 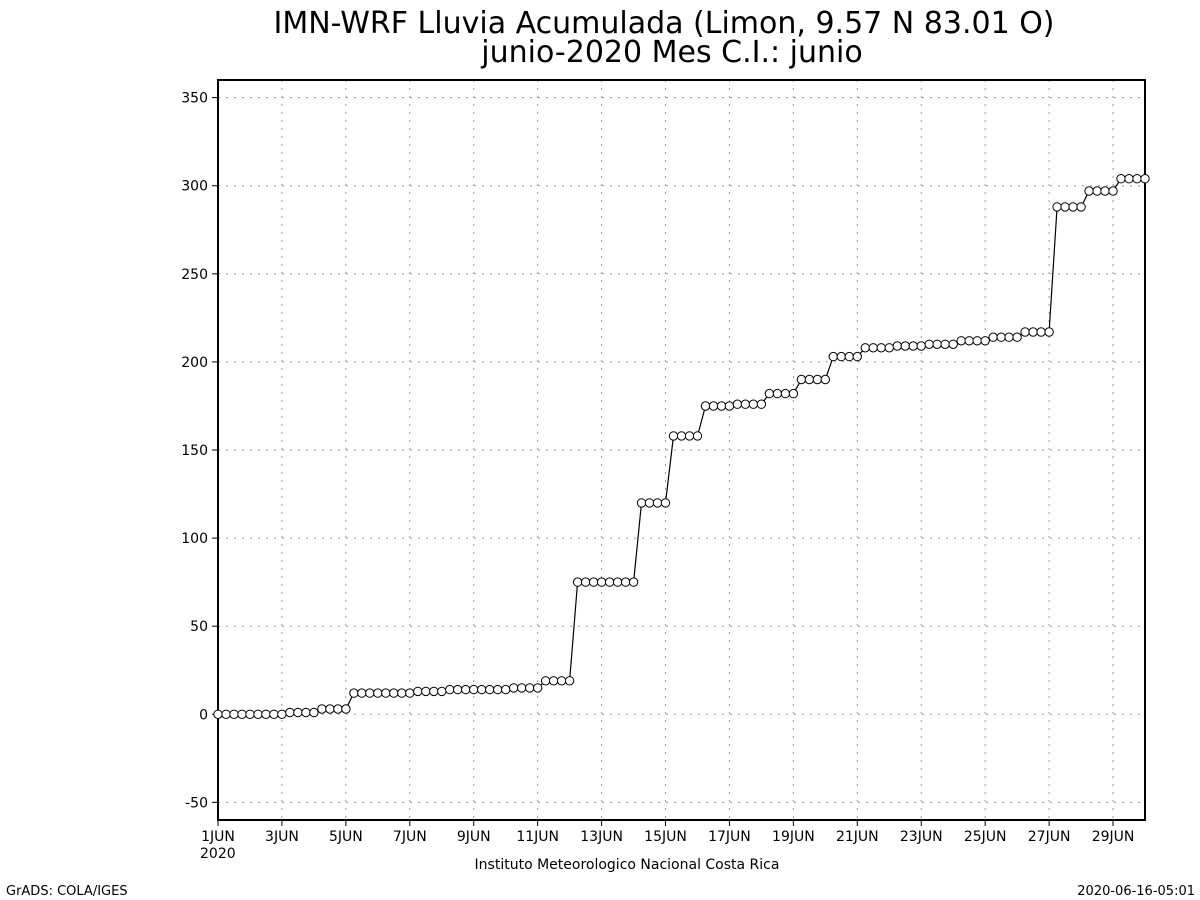 I want to click on x-tick-label: 17JUN, so click(x=729, y=837).